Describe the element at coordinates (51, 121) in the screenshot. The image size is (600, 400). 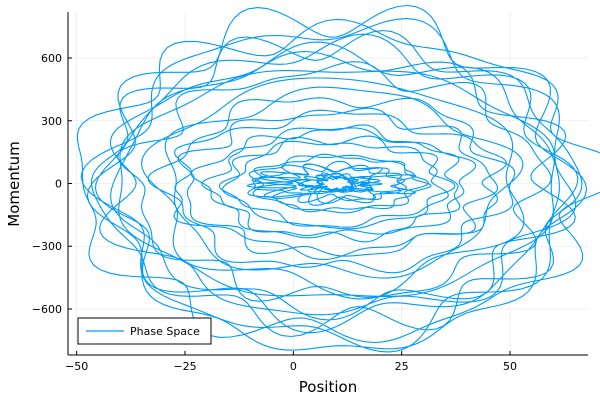
I see `y-tick-label: 300` at that location.